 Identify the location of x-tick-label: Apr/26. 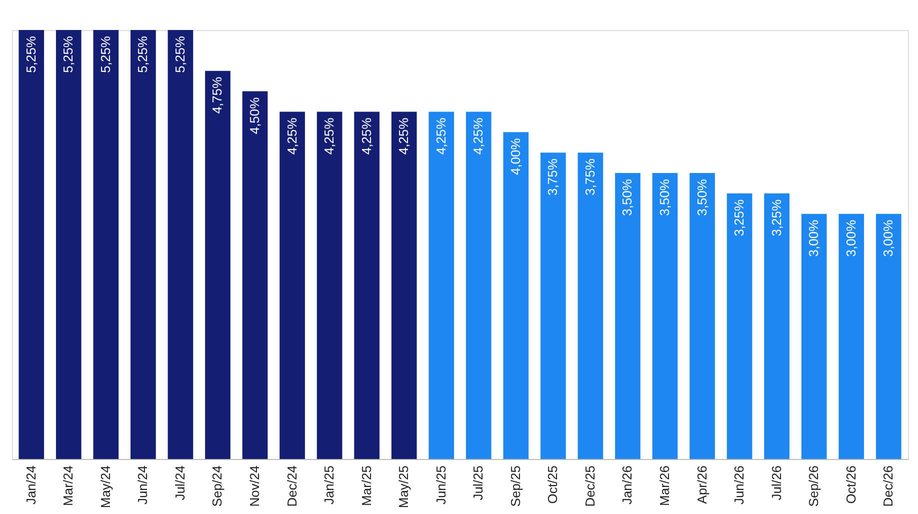
(702, 485).